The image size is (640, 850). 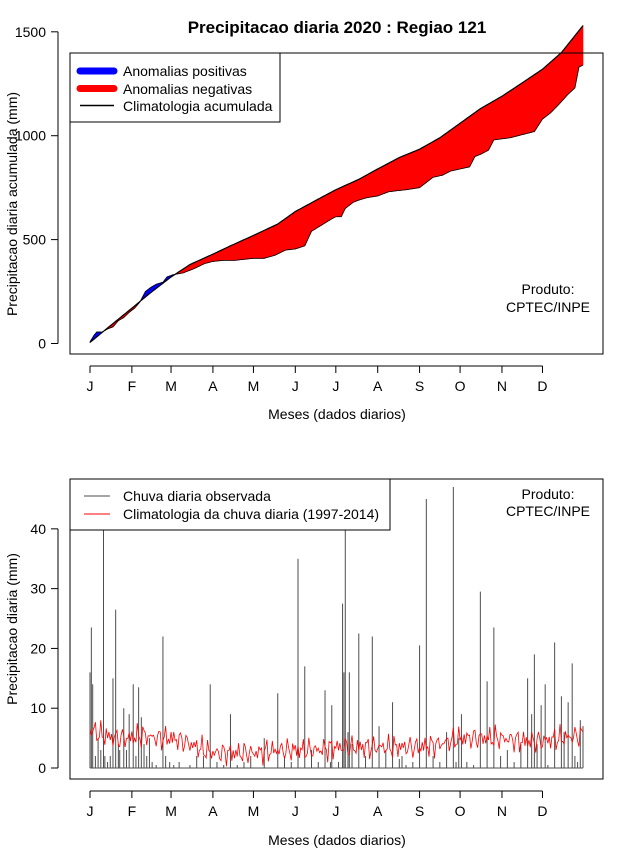 I want to click on top-y-axis: 0 500 1000 1500, so click(x=37, y=188).